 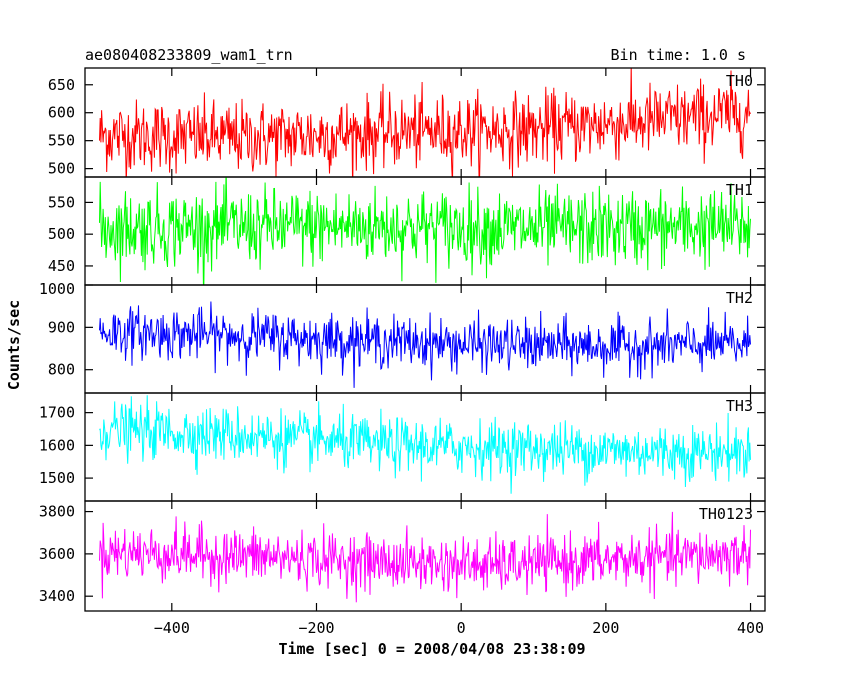 I want to click on series-line-th1, so click(x=425, y=231).